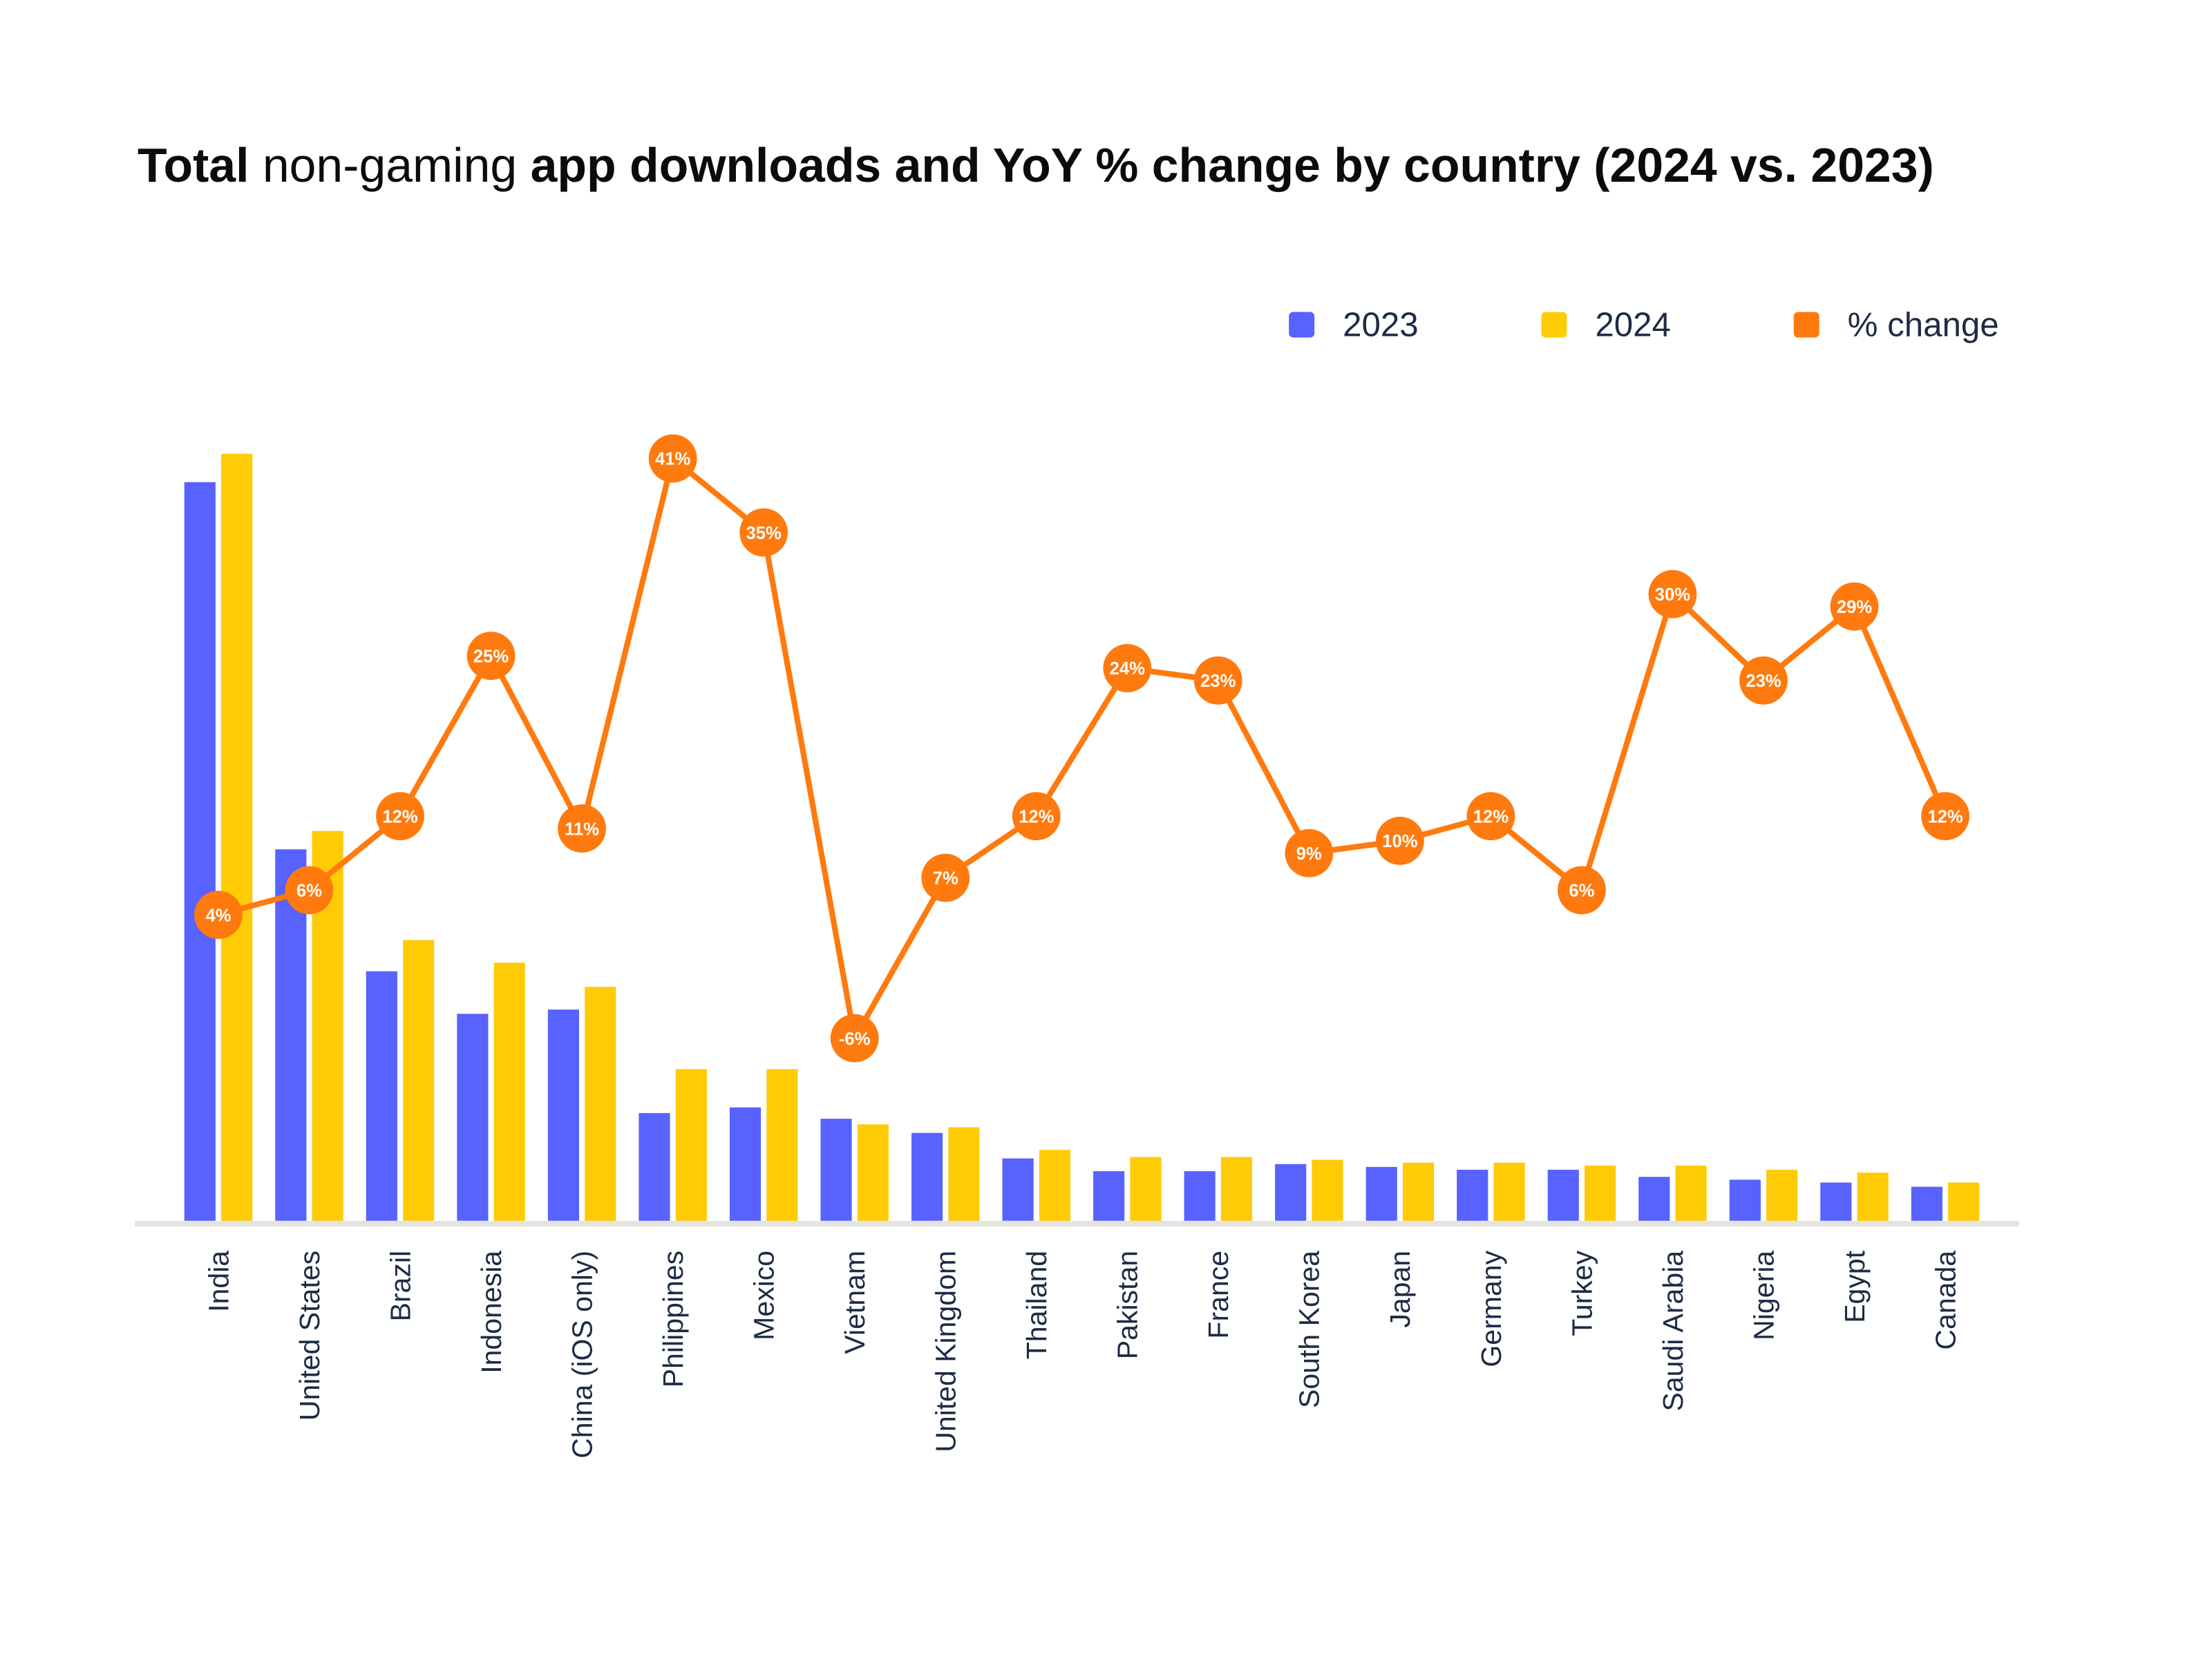  What do you see at coordinates (582, 1355) in the screenshot?
I see `category-label: China (iOS only)` at bounding box center [582, 1355].